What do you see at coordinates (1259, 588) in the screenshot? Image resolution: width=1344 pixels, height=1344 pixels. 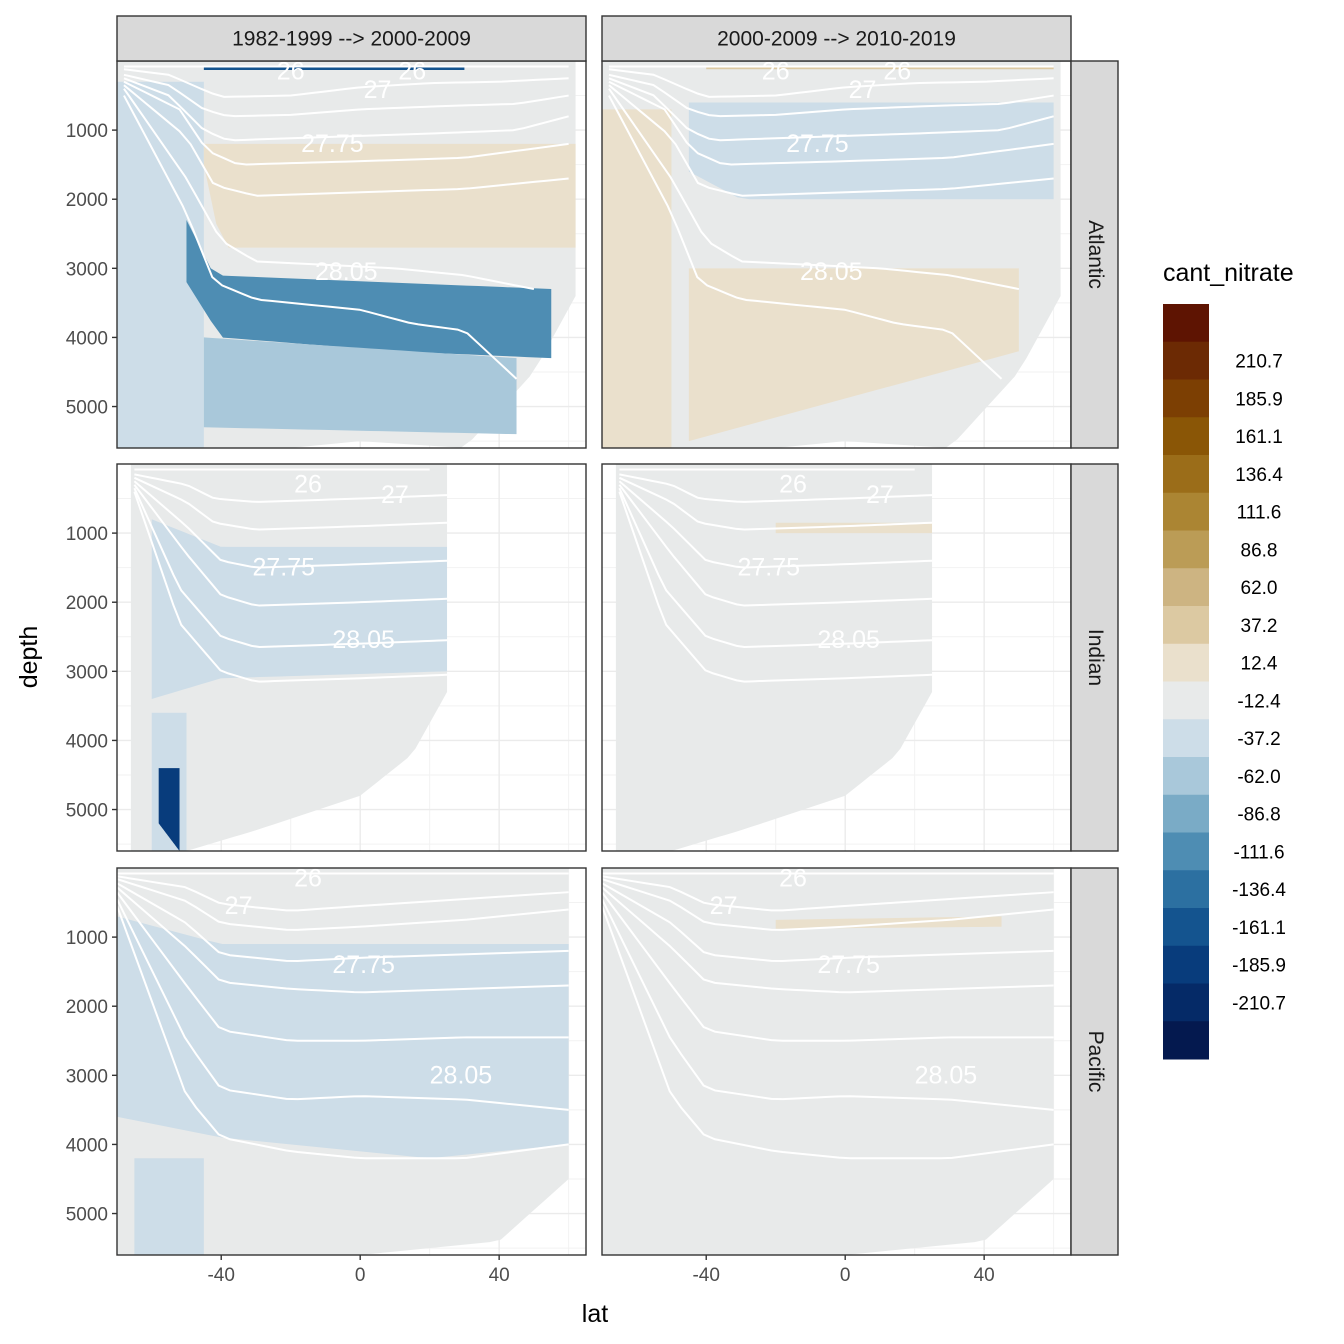 I see `legend-break-label: 62.0` at bounding box center [1259, 588].